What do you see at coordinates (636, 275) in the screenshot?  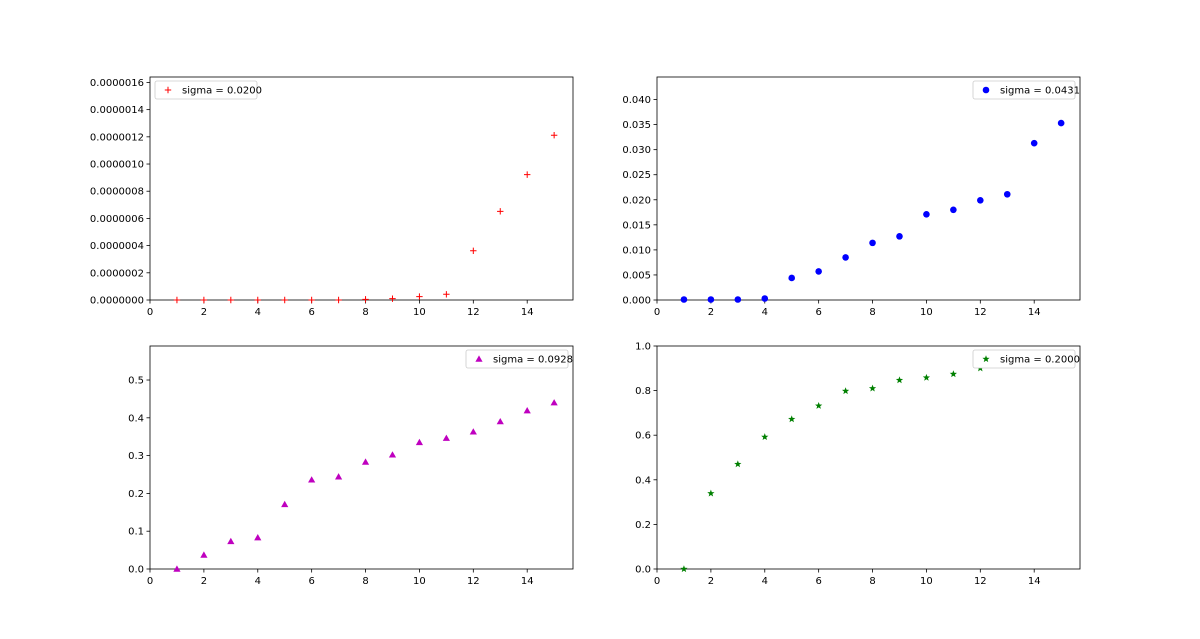 I see `y-tick-label: 0.005` at bounding box center [636, 275].